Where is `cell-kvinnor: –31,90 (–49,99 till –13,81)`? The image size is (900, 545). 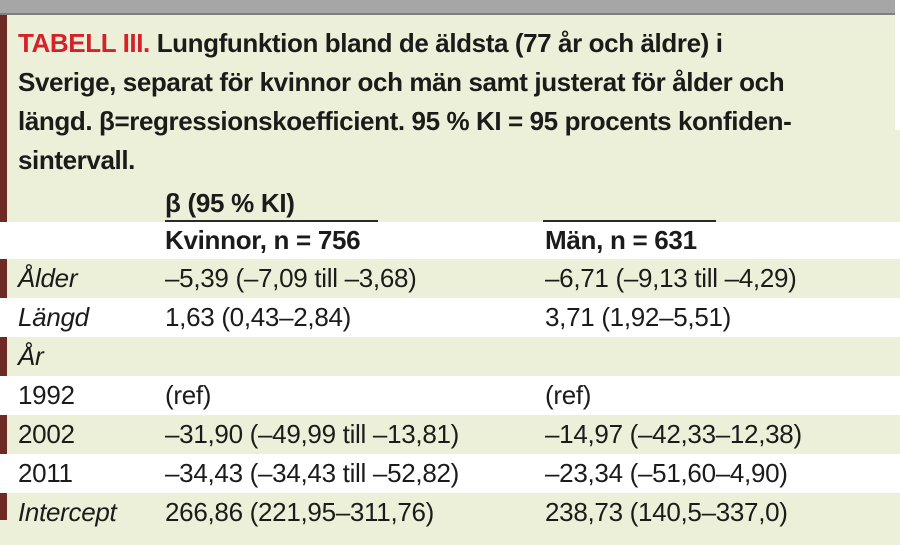 cell-kvinnor: –31,90 (–49,99 till –13,81) is located at coordinates (312, 434).